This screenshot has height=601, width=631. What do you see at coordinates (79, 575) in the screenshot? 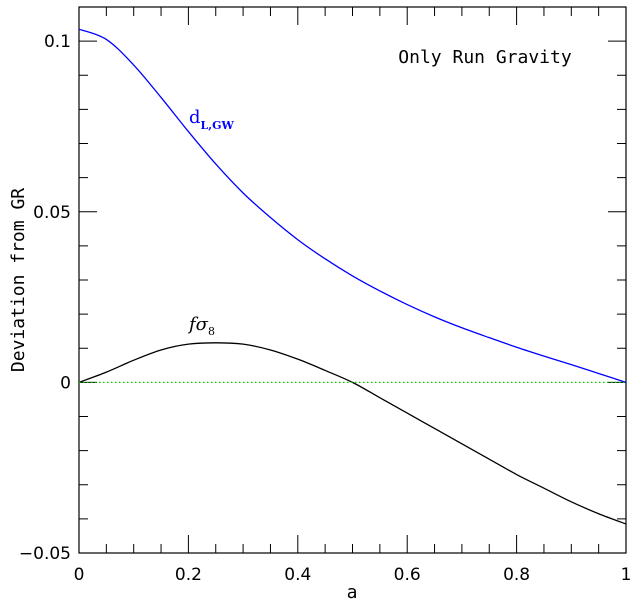
I see `x-tick-label: 0` at bounding box center [79, 575].